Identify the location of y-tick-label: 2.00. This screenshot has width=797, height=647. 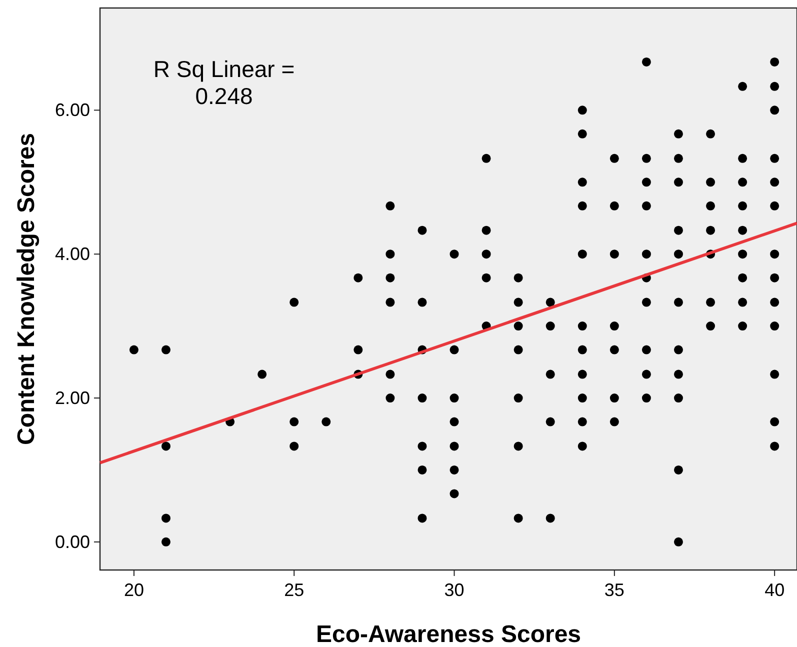
(72, 398).